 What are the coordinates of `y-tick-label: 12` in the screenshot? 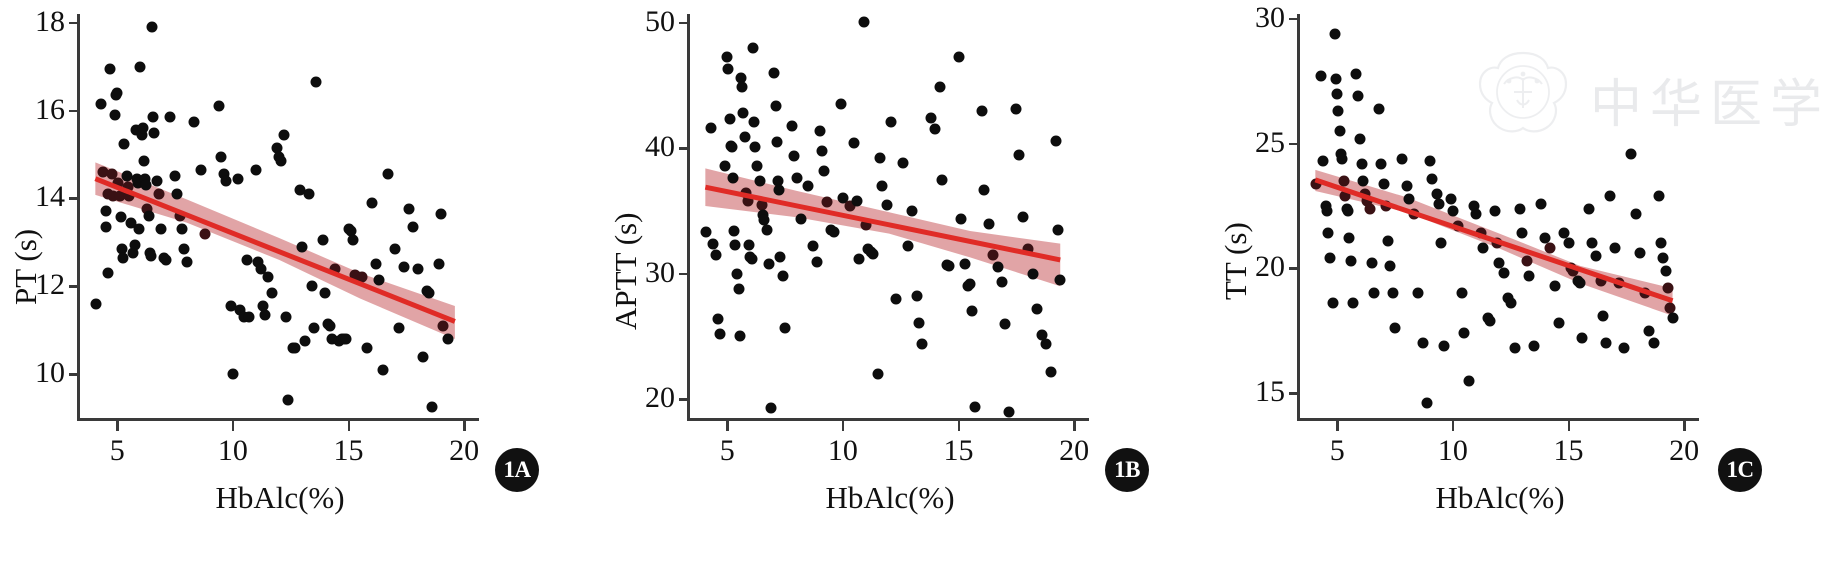 It's located at (50, 285).